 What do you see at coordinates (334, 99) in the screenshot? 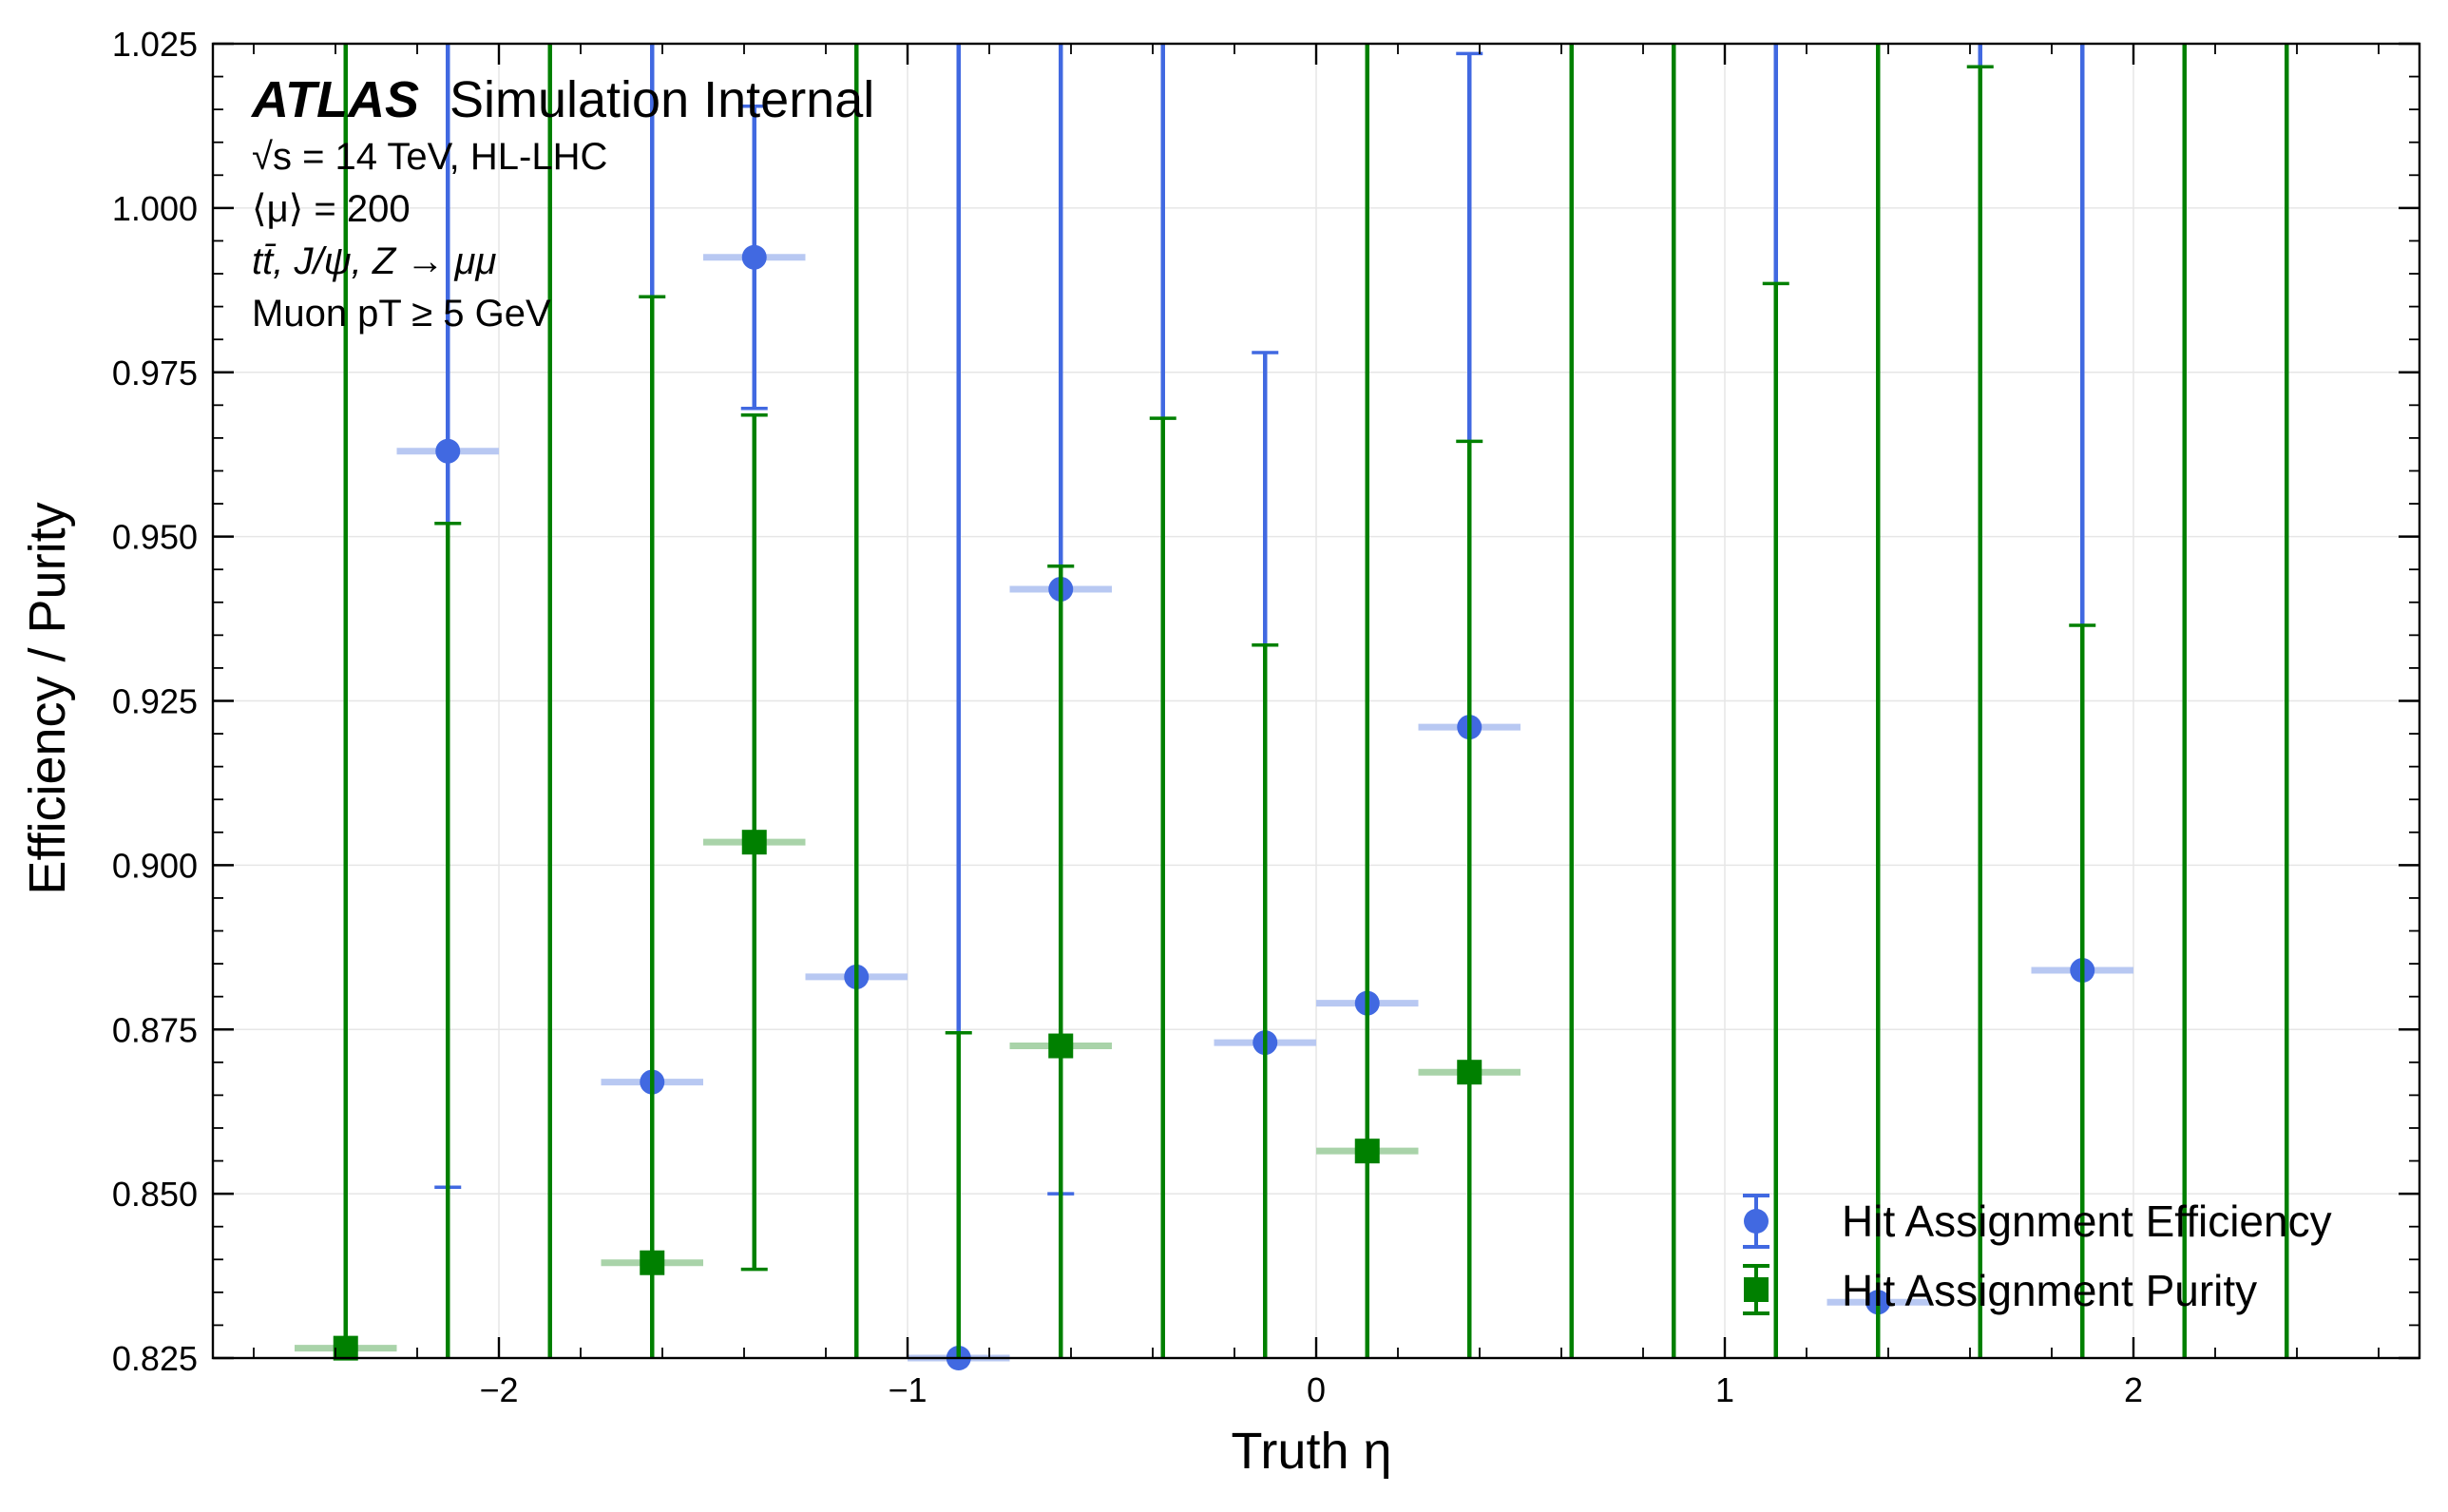
I see `atlas-experiment-label: ATLAS` at bounding box center [334, 99].